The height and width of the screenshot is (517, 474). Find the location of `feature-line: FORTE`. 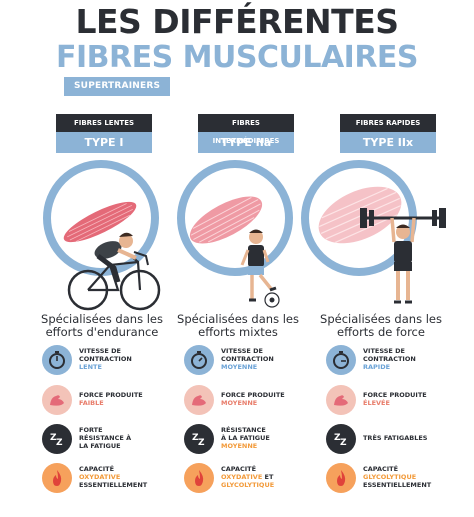

feature-line: FORTE is located at coordinates (91, 430).